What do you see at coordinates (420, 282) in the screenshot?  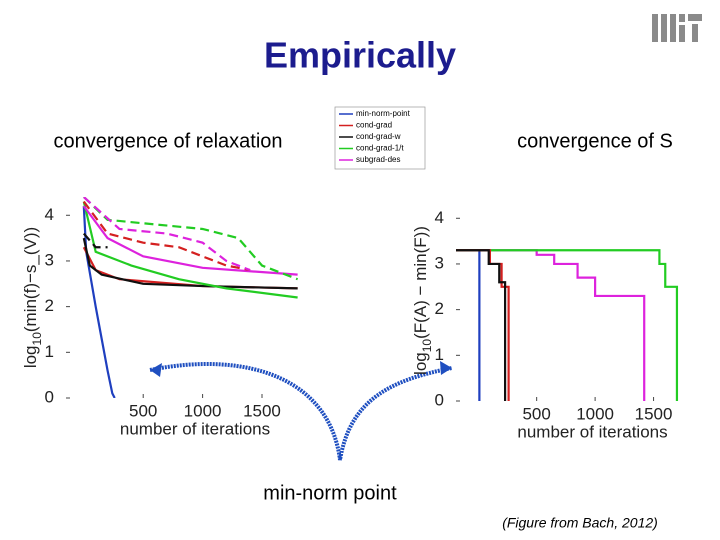 I see `y-axis-label-part: (F(A) − min(F))` at bounding box center [420, 282].